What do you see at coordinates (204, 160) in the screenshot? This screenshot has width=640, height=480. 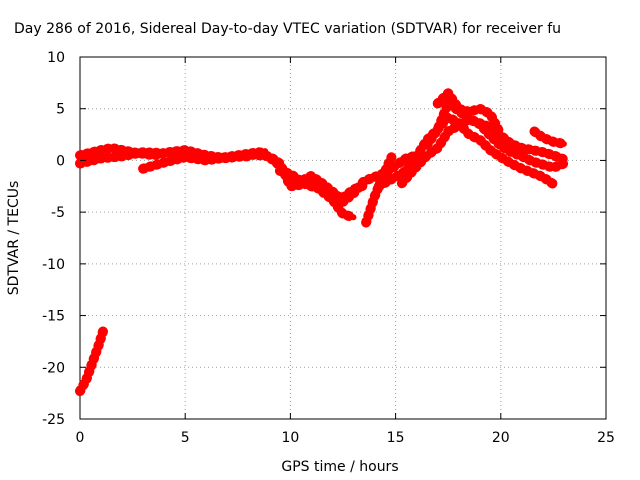 I see `series-markers-s4` at bounding box center [204, 160].